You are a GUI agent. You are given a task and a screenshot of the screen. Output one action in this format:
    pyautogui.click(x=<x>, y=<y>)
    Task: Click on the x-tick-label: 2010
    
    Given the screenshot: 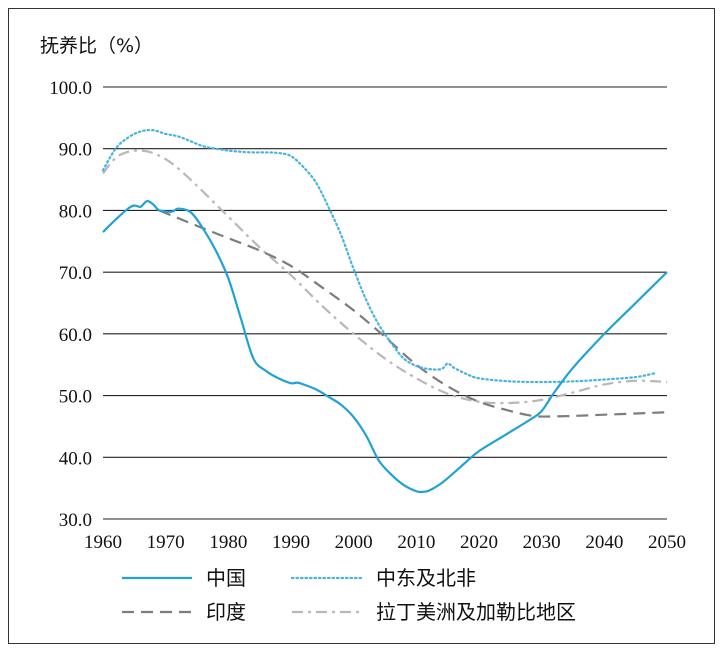 What is the action you would take?
    pyautogui.click(x=416, y=542)
    